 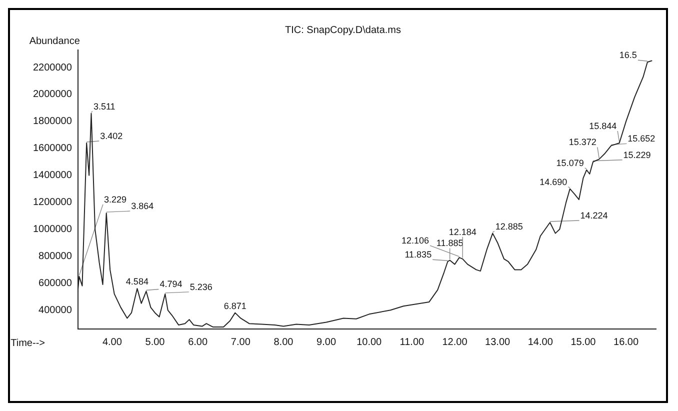 I want to click on annotation: 16.5, so click(x=628, y=55).